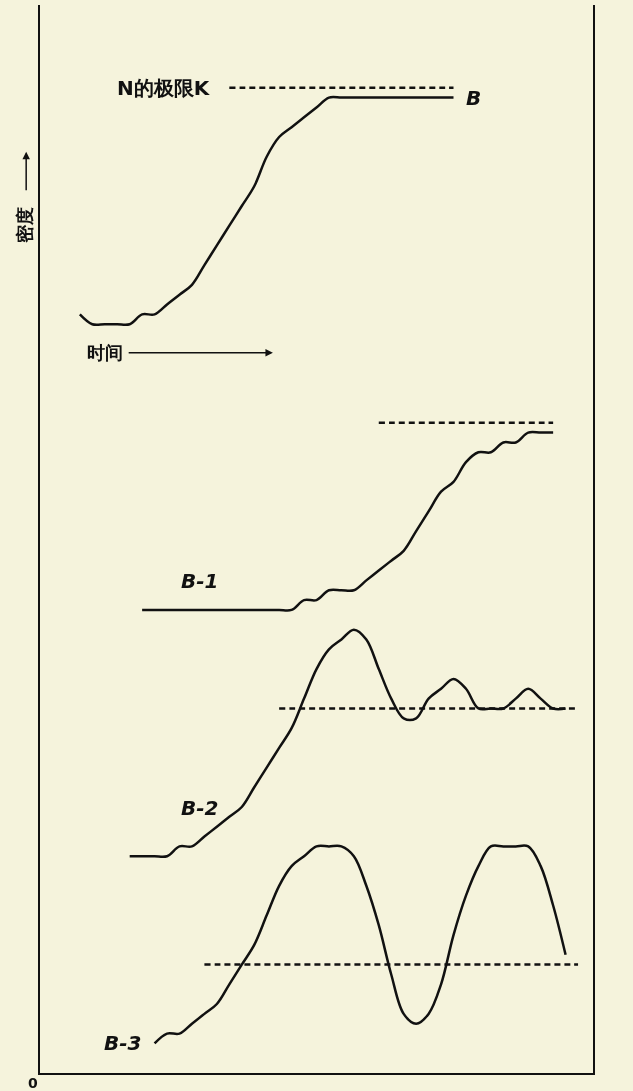 This screenshot has width=633, height=1091. What do you see at coordinates (123, 1043) in the screenshot?
I see `series-label: B-3` at bounding box center [123, 1043].